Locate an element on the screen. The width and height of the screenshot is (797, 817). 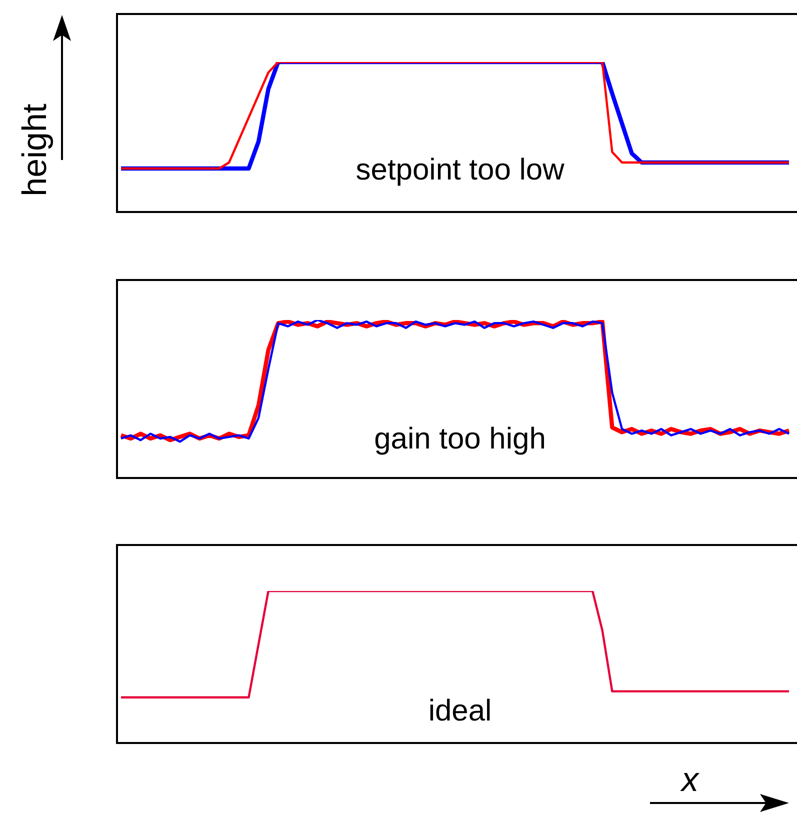
annotation: ideal is located at coordinates (460, 711).